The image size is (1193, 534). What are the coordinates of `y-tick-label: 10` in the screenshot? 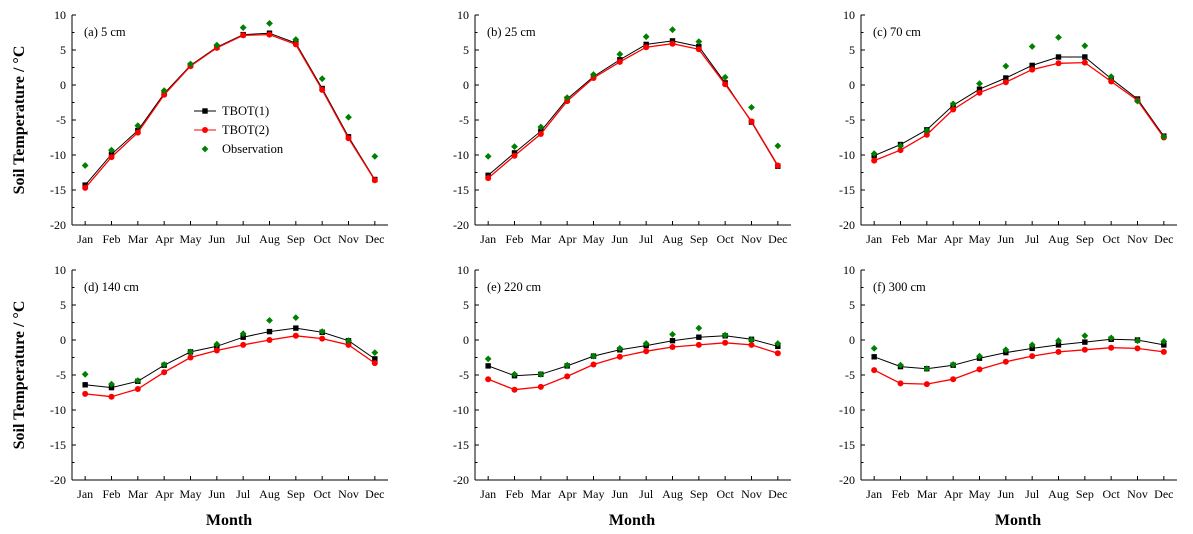 It's located at (60, 270).